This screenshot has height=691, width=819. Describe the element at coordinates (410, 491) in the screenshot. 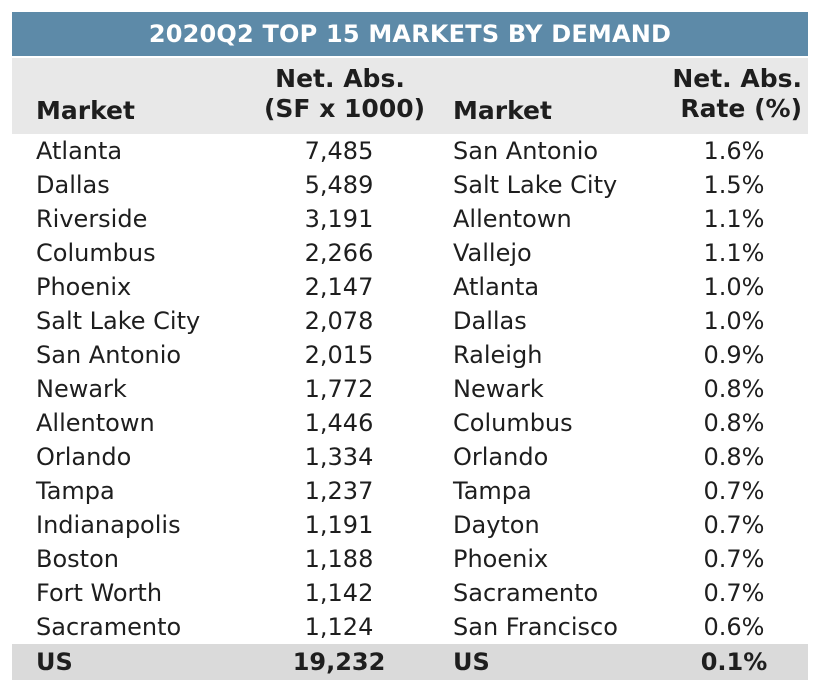

I see `table-row: Tampa 1,237 Tampa 0.7%` at that location.